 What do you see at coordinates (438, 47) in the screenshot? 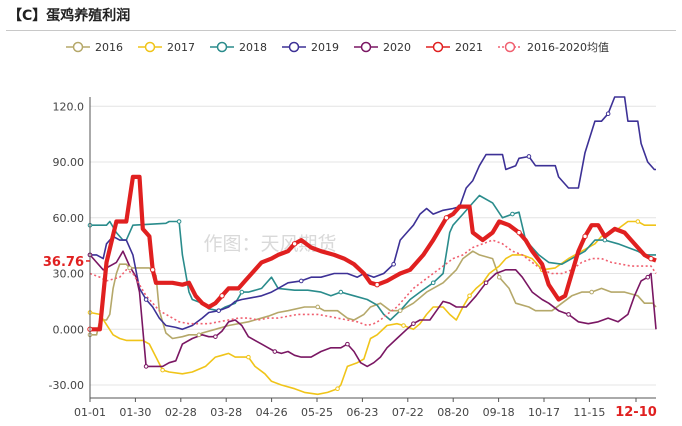
I see `legend-marker-2021` at bounding box center [438, 47].